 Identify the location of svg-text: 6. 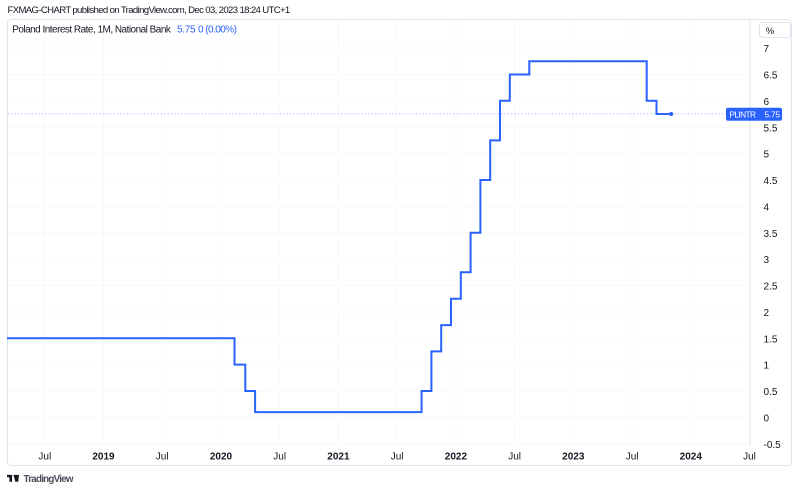
(767, 102).